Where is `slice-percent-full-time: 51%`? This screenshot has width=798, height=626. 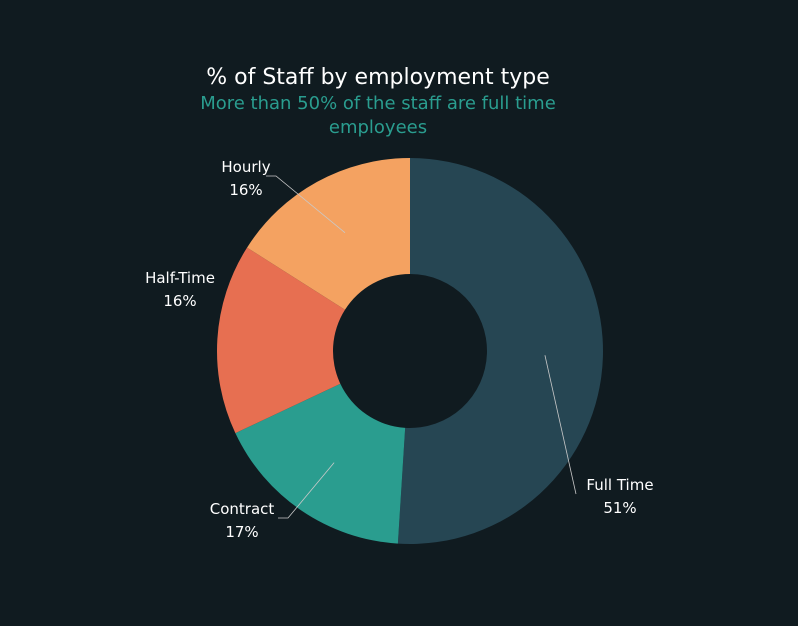 slice-percent-full-time: 51% is located at coordinates (619, 508).